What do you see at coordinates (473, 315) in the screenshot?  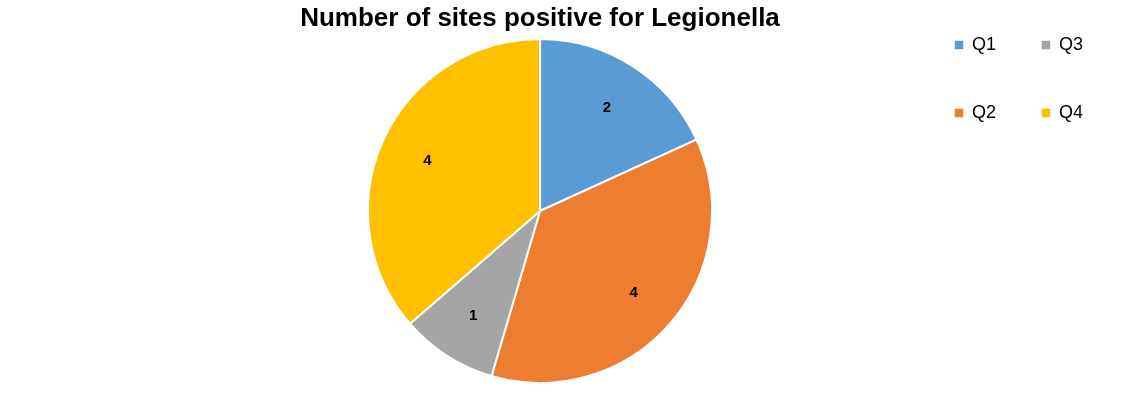 I see `data-label: 1` at bounding box center [473, 315].